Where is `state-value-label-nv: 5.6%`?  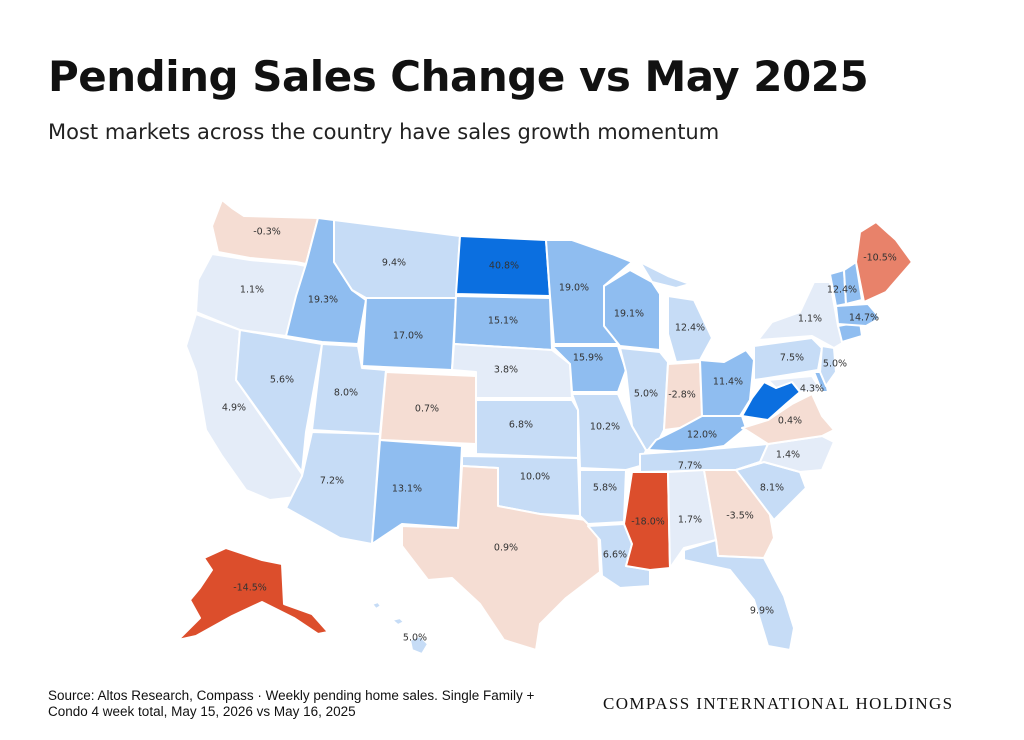 state-value-label-nv: 5.6% is located at coordinates (282, 380).